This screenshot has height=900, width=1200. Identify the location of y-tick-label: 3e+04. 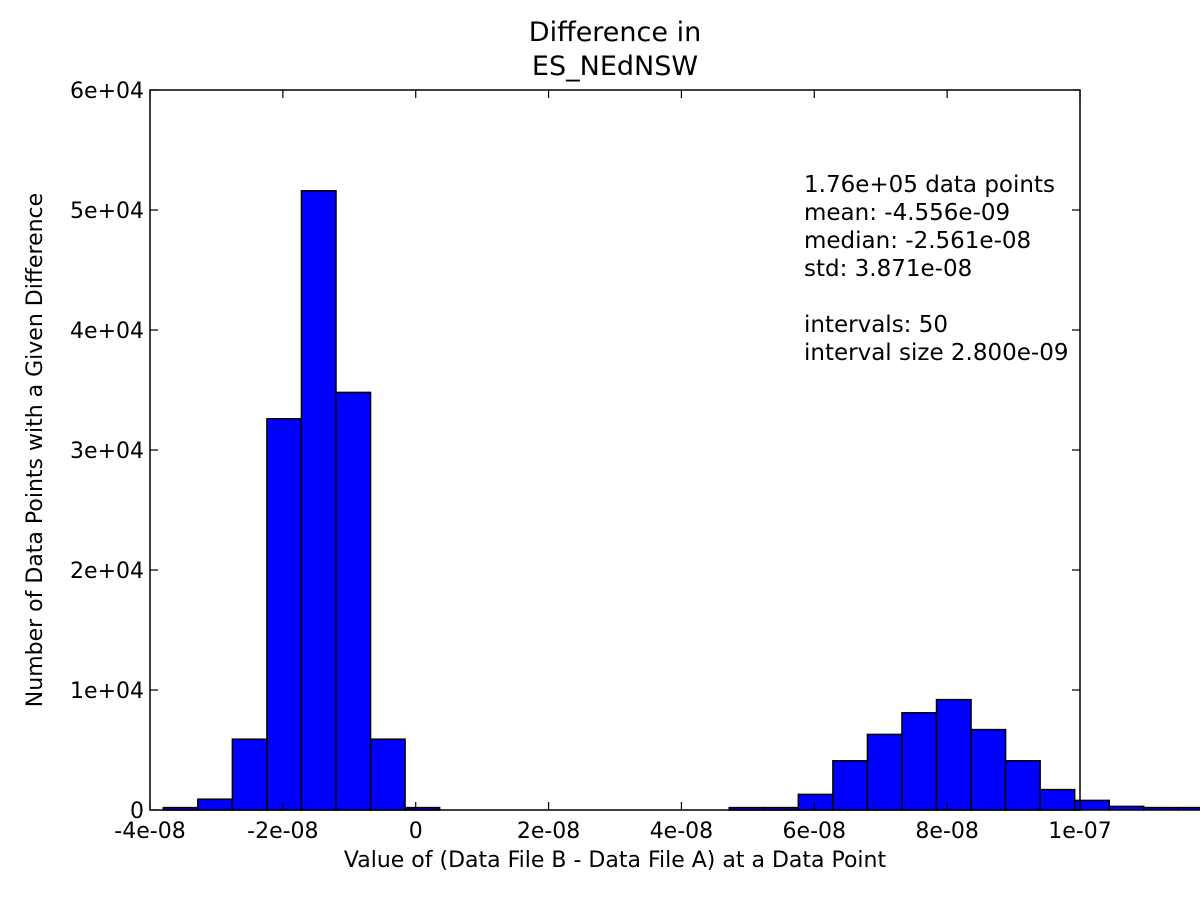
(107, 451).